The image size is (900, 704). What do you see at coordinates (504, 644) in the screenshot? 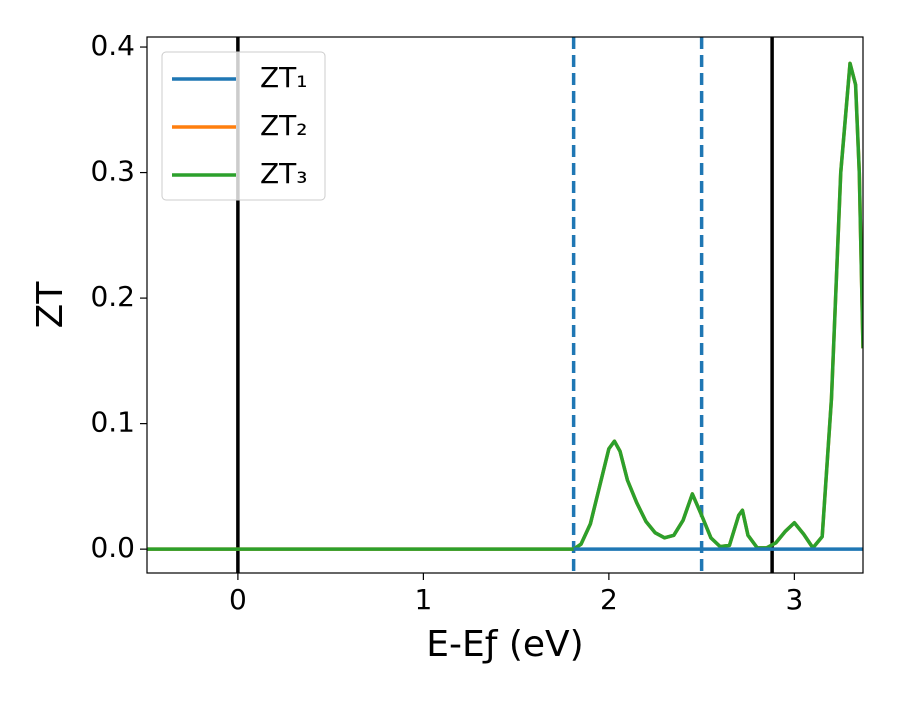
I see `x-axis-label: E-Eƒ (eV)` at bounding box center [504, 644].